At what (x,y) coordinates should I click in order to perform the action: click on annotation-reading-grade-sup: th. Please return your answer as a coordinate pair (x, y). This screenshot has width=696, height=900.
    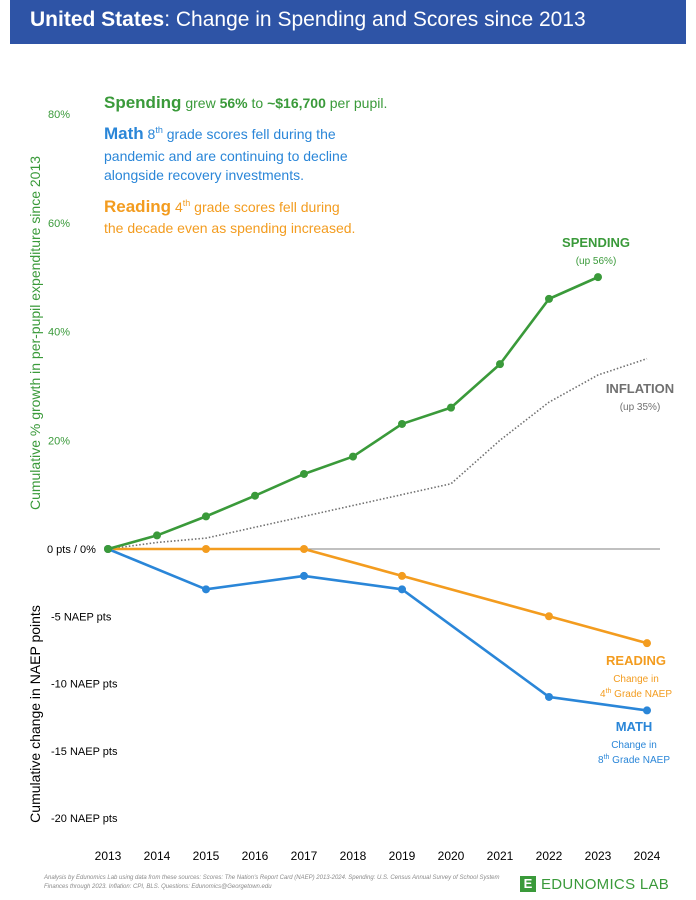
    Looking at the image, I should click on (187, 203).